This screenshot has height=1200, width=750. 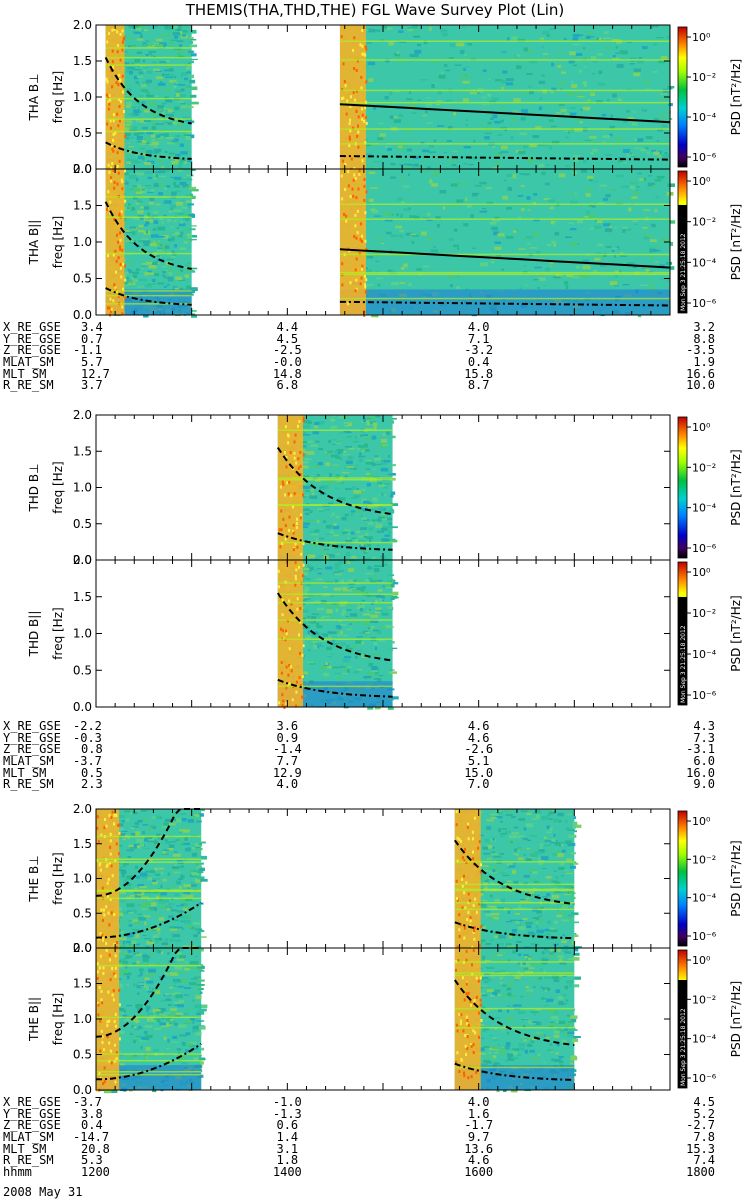 I want to click on spectrogram-line, so click(x=335, y=478).